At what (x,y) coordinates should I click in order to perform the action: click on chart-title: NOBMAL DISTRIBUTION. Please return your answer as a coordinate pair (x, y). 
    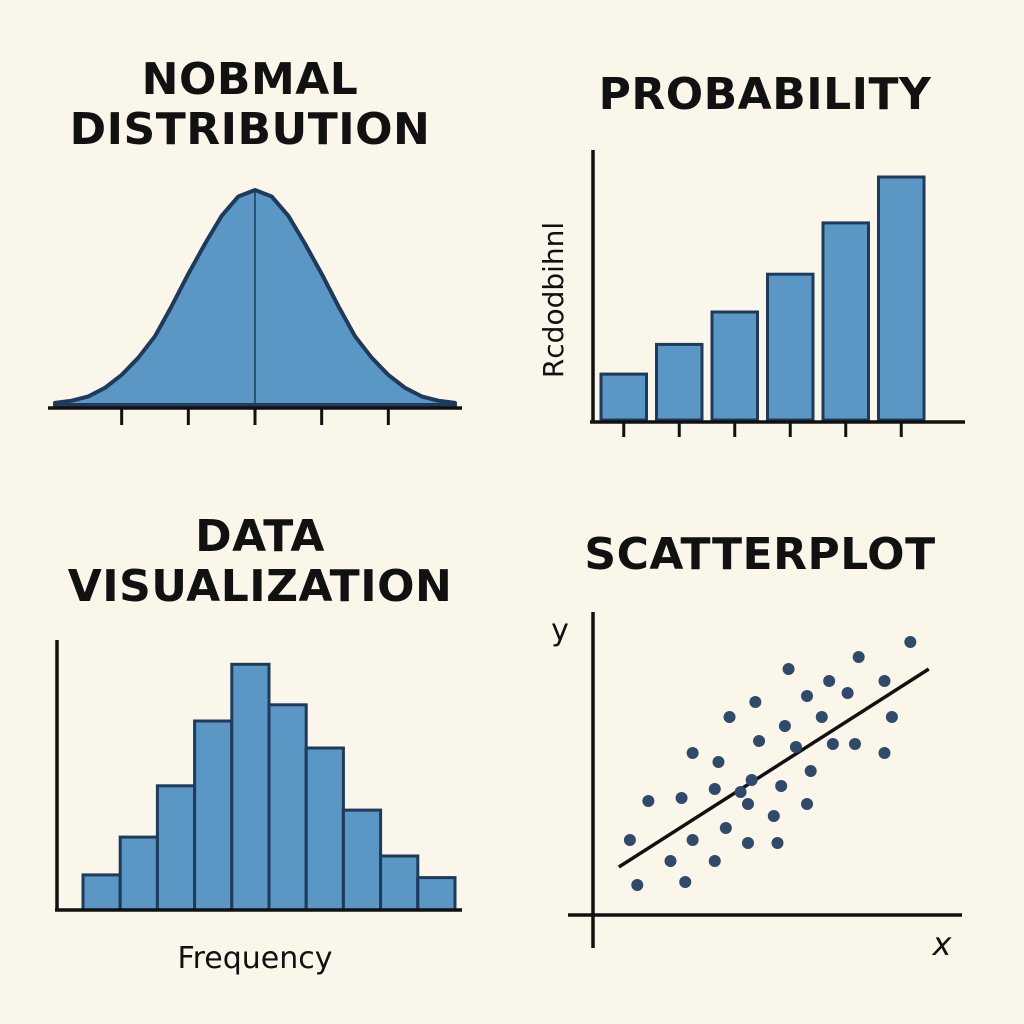
    Looking at the image, I should click on (250, 104).